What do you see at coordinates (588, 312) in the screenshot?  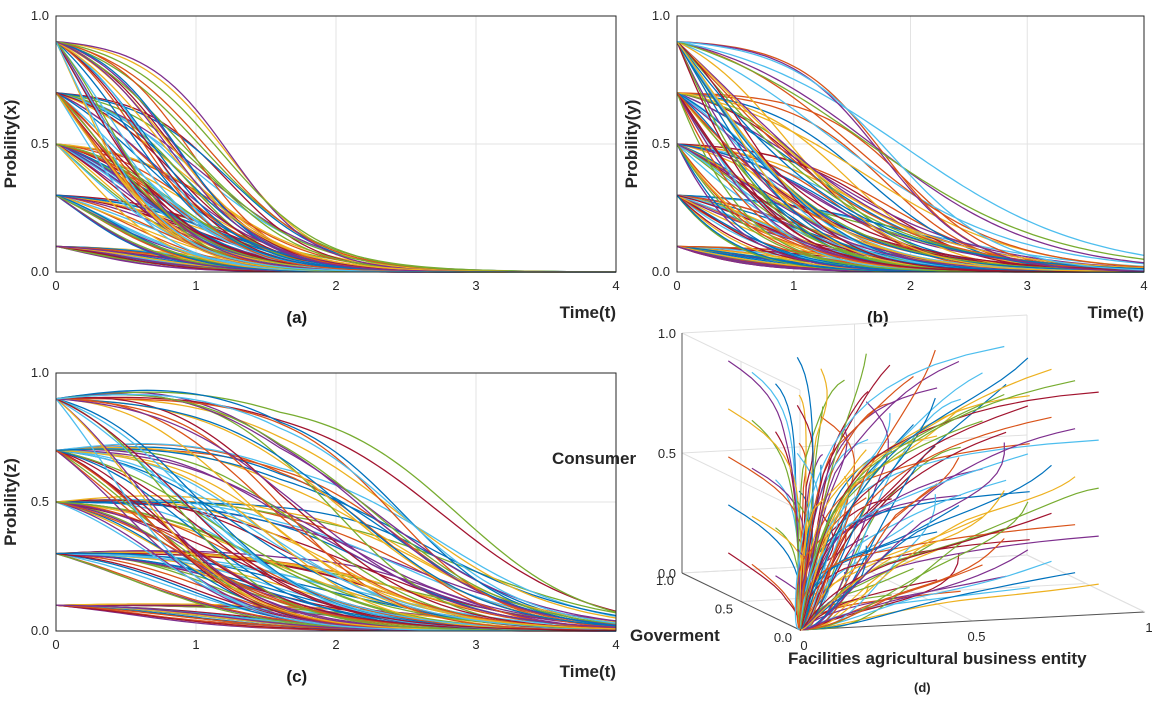 I see `panel-a-xlabel: Time(t)` at bounding box center [588, 312].